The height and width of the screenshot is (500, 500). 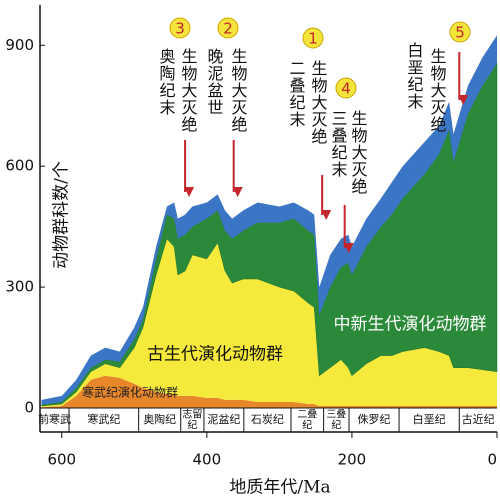 What do you see at coordinates (207, 460) in the screenshot?
I see `x-tick-label: 400` at bounding box center [207, 460].